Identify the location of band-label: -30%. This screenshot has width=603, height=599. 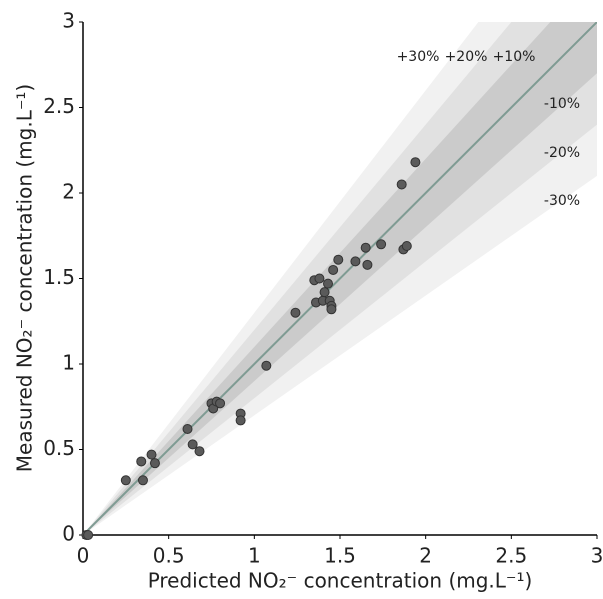
(562, 201).